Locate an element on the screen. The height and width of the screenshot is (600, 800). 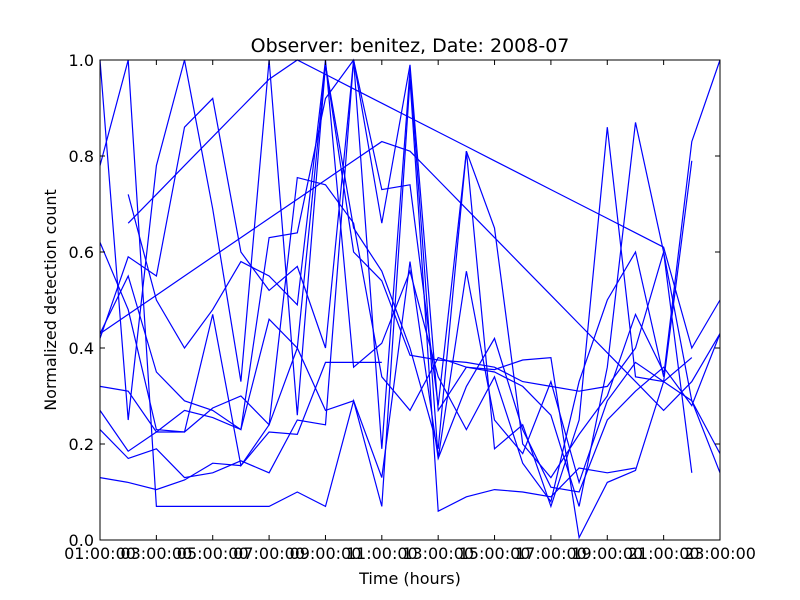
y-axis-title: Normalized detection count is located at coordinates (50, 300).